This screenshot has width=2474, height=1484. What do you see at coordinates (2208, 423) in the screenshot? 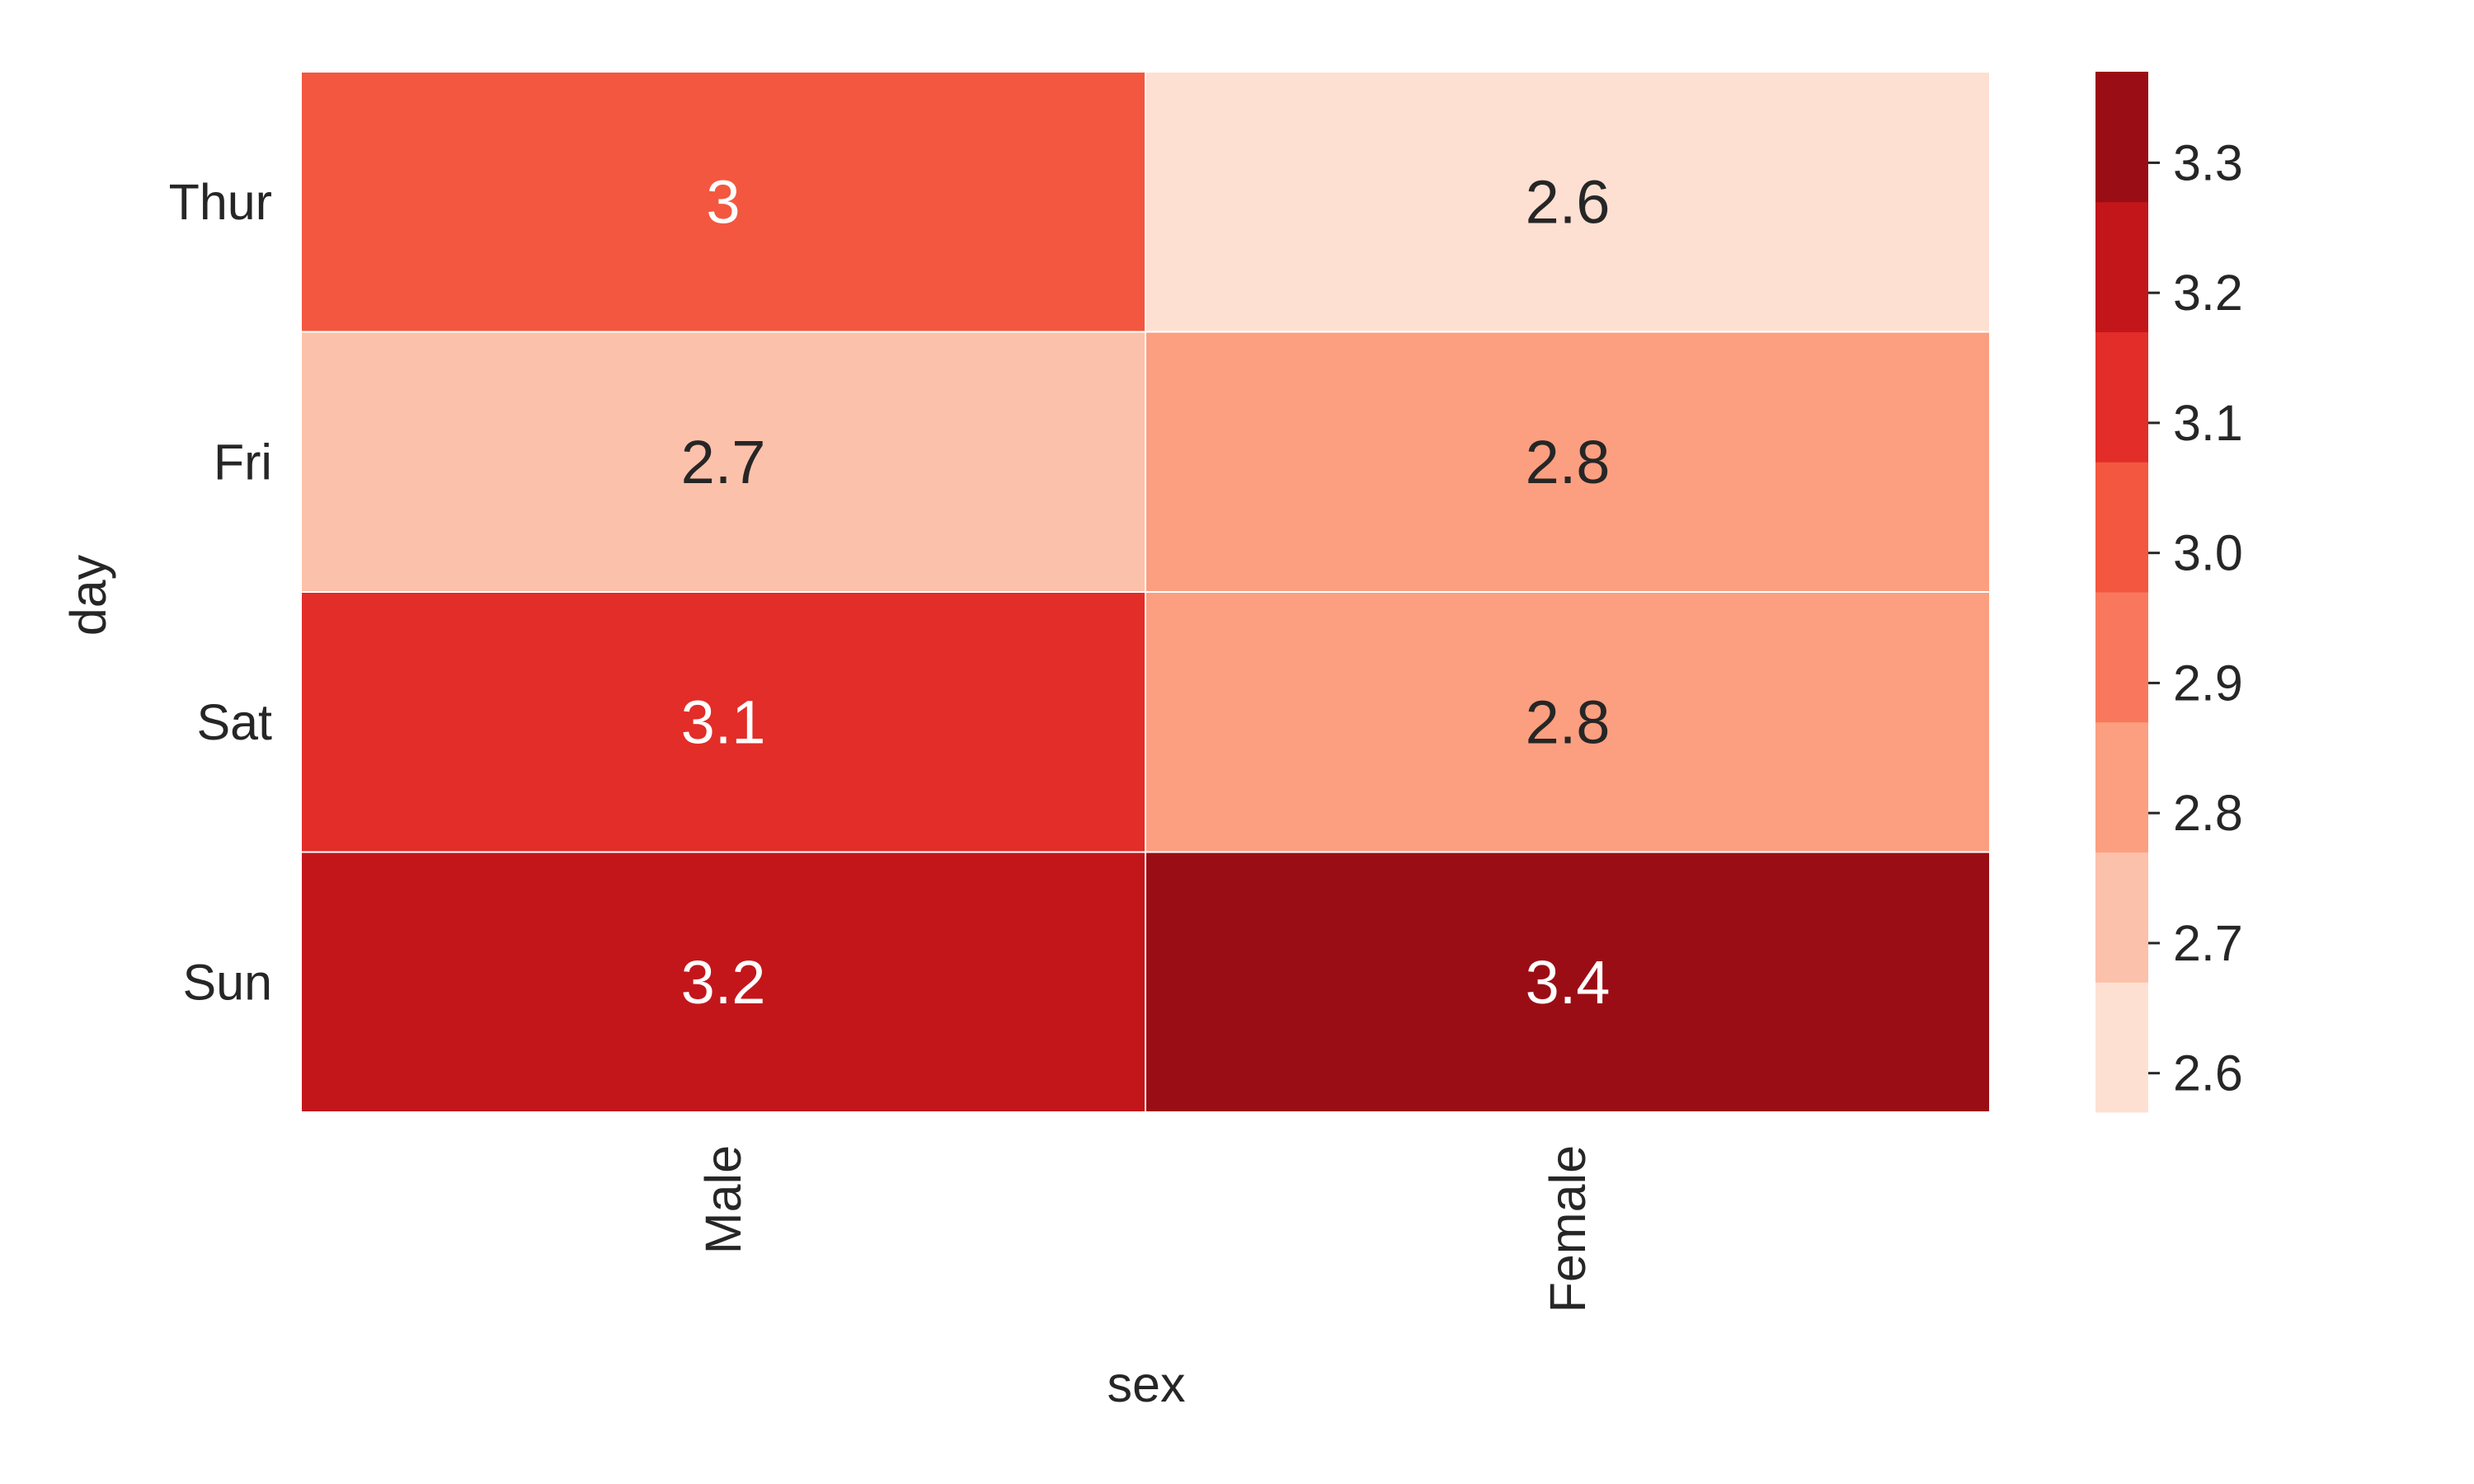
I see `colorbar-tick-label: 3.1` at bounding box center [2208, 423].